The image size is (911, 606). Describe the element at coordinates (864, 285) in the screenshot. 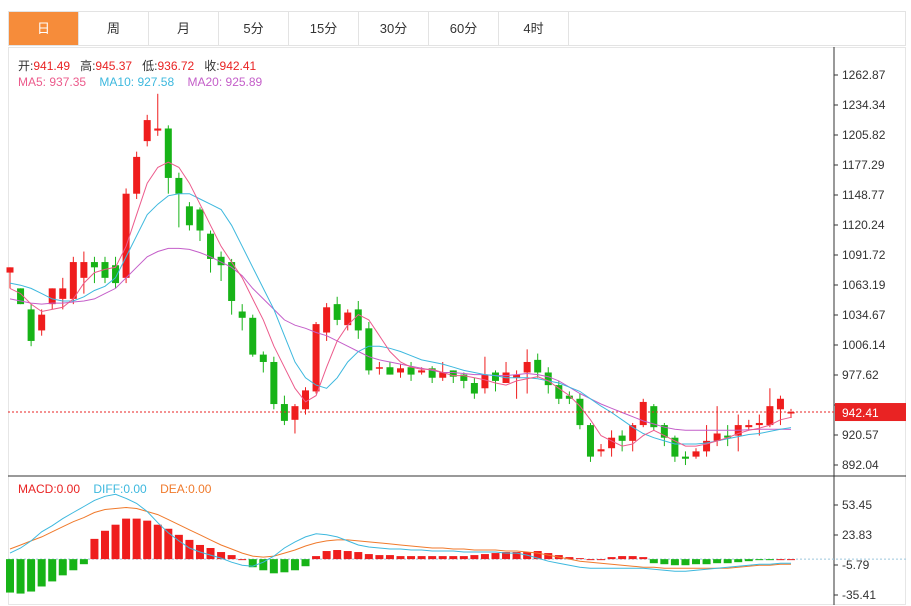

I see `price-tick-label: 1063.19` at that location.